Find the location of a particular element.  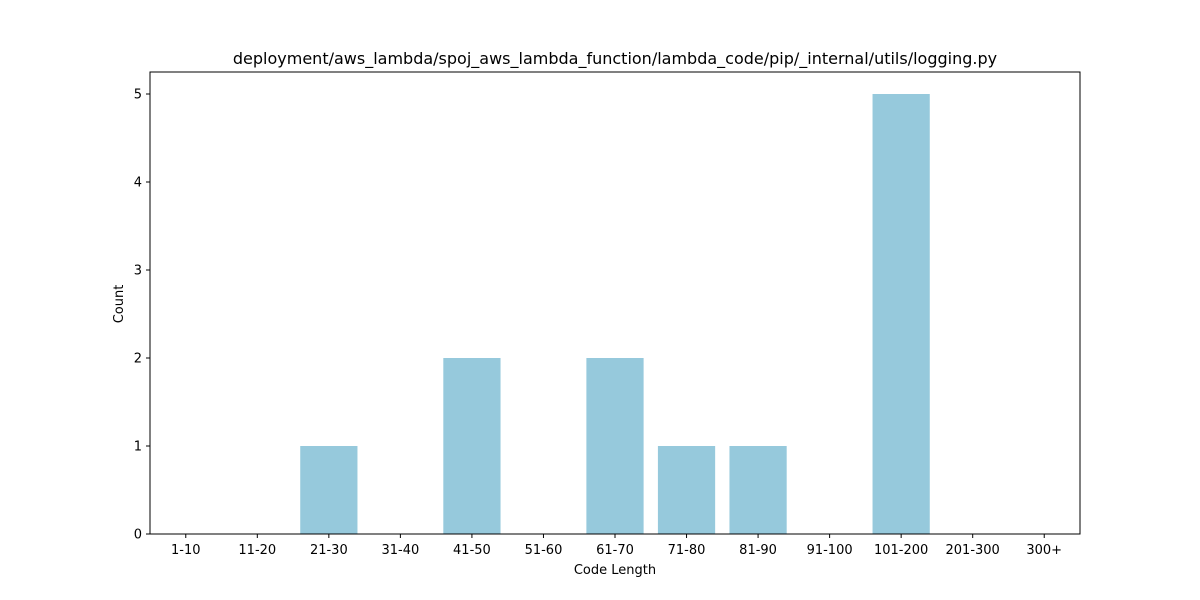

x-tick-label: 71-80 is located at coordinates (687, 550).